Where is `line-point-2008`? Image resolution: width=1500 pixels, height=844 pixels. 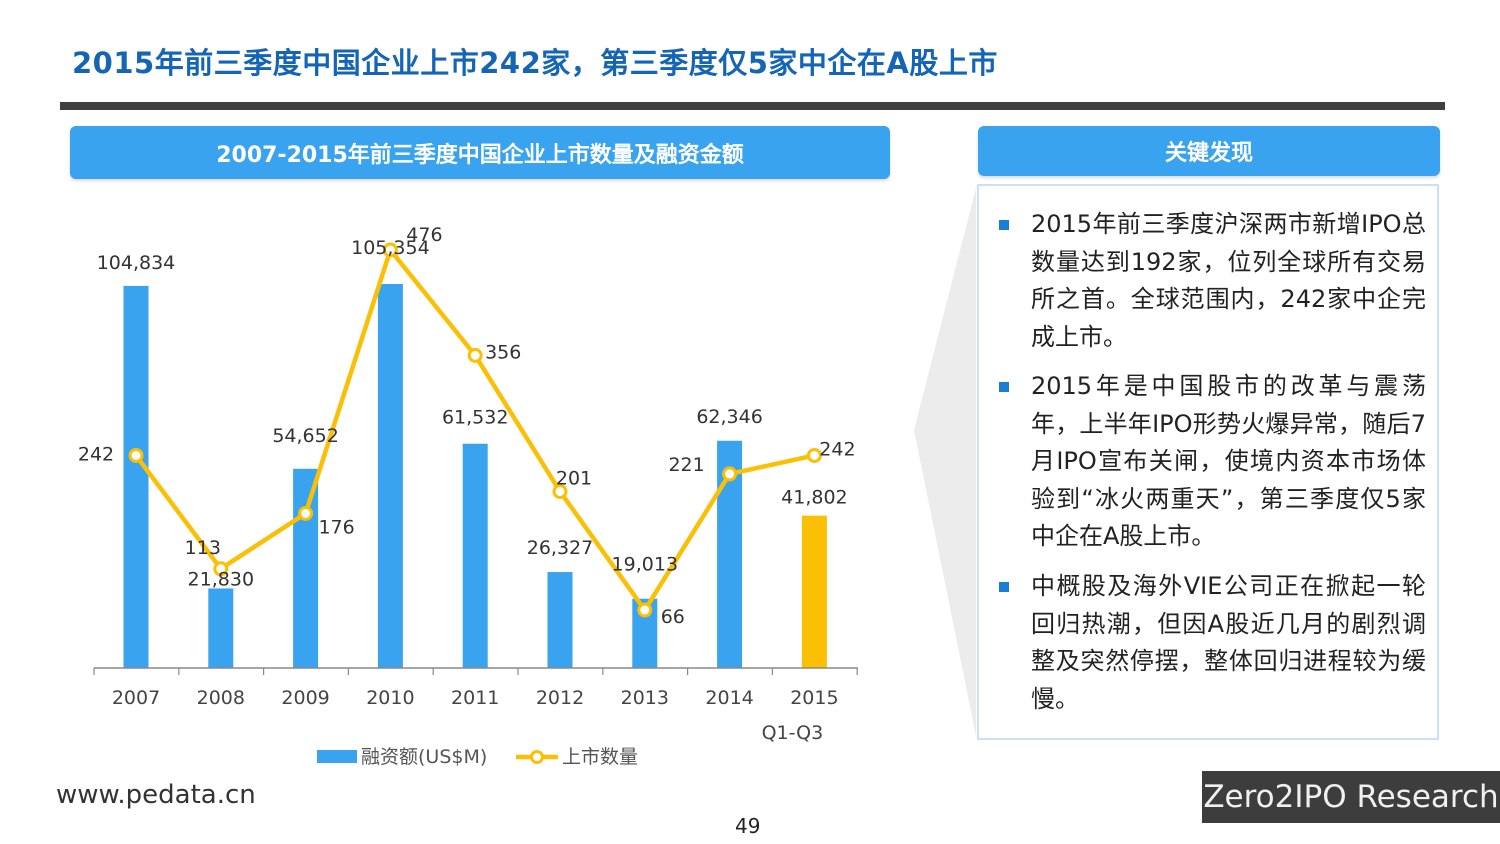 line-point-2008 is located at coordinates (221, 569).